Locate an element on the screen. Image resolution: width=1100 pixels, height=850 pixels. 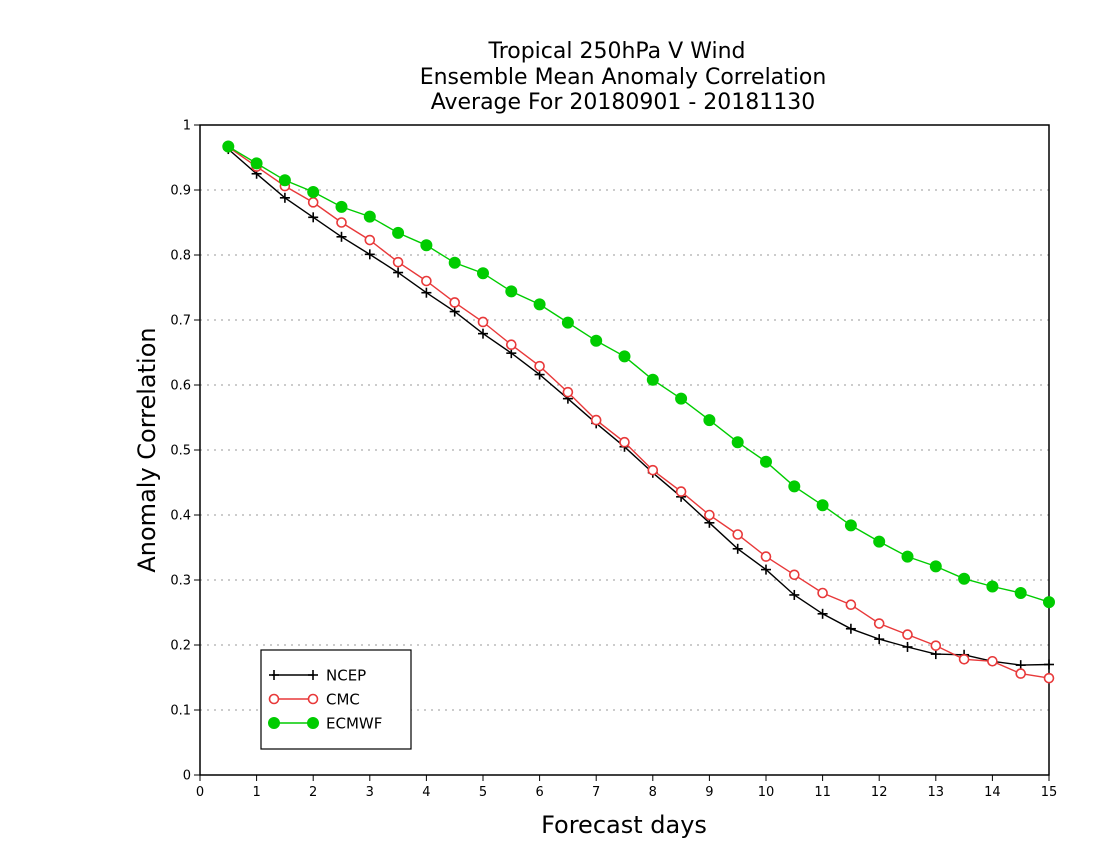
legend-label-ecmwf: ECMWF is located at coordinates (354, 724).